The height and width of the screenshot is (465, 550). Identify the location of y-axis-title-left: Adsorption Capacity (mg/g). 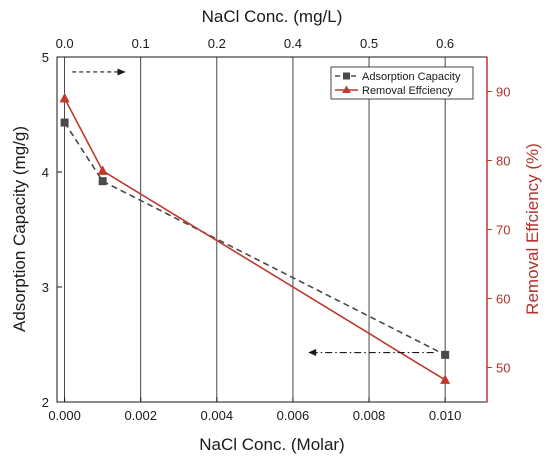
(19, 229).